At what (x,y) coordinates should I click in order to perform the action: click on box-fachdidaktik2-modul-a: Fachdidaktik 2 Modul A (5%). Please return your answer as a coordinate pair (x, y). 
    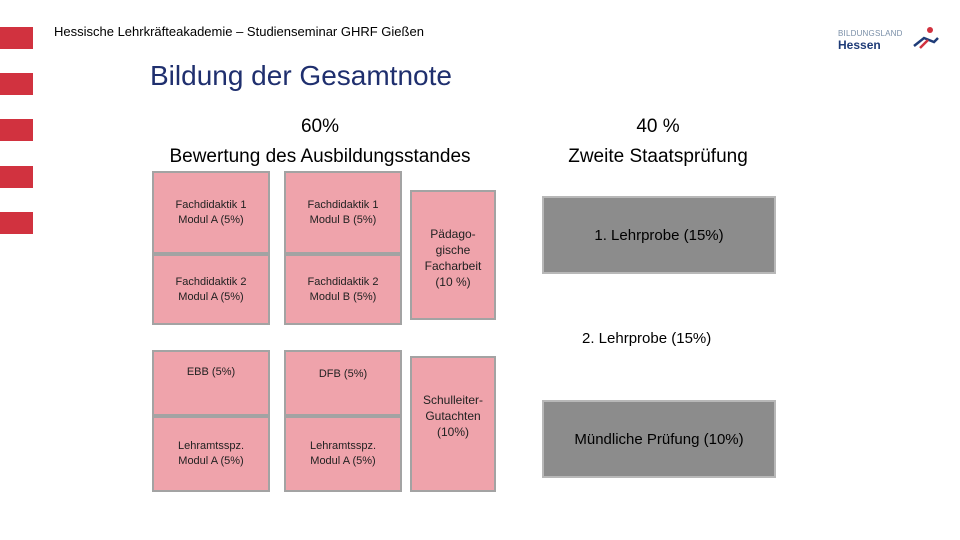
    Looking at the image, I should click on (211, 289).